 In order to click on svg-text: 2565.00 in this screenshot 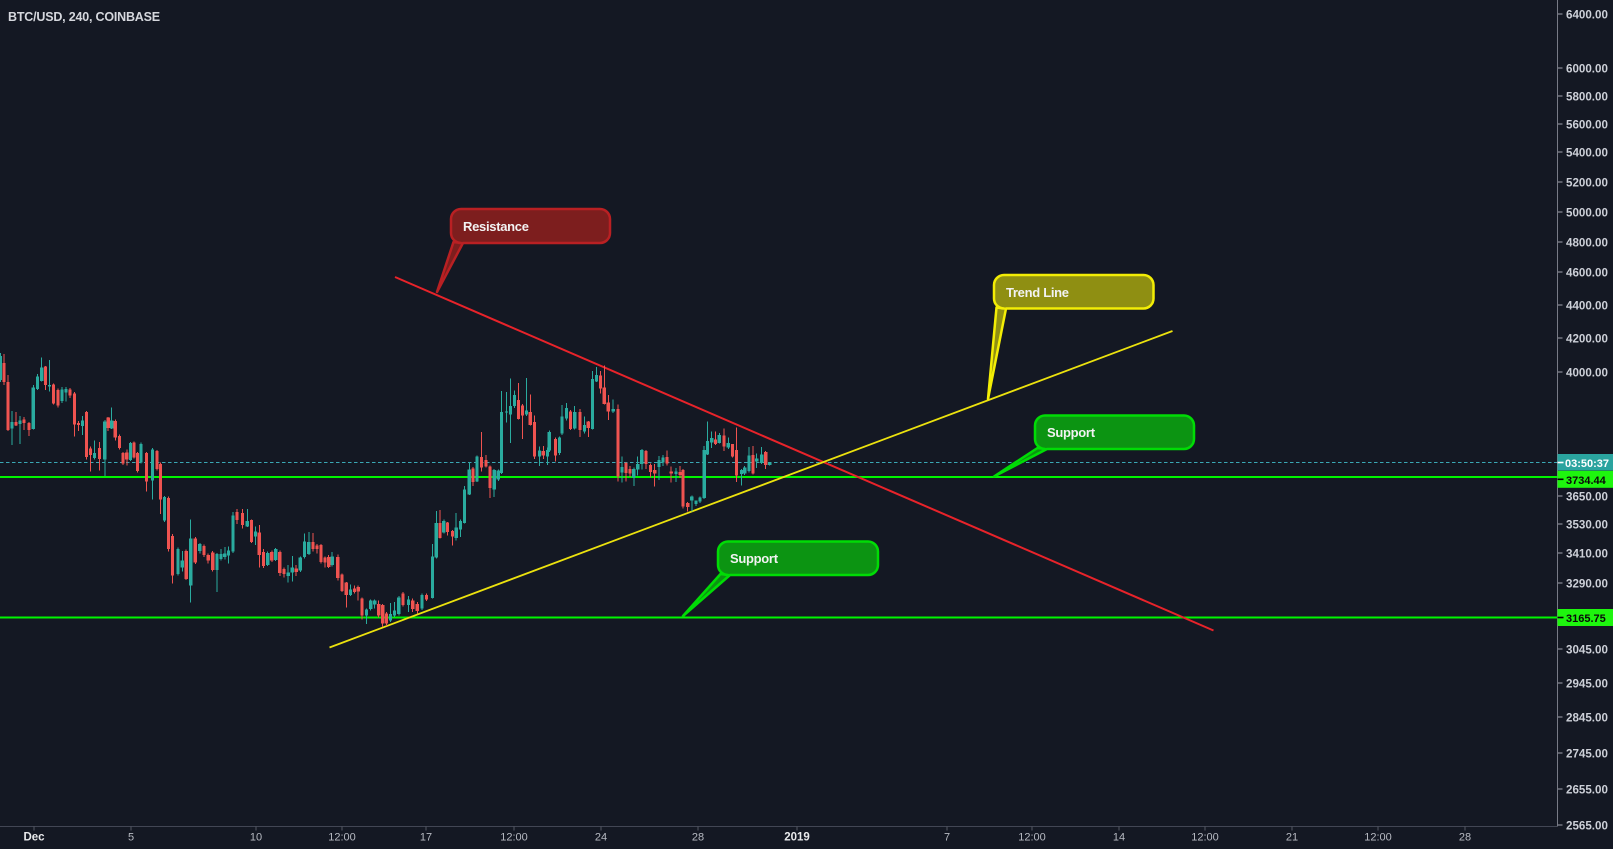, I will do `click(1587, 826)`.